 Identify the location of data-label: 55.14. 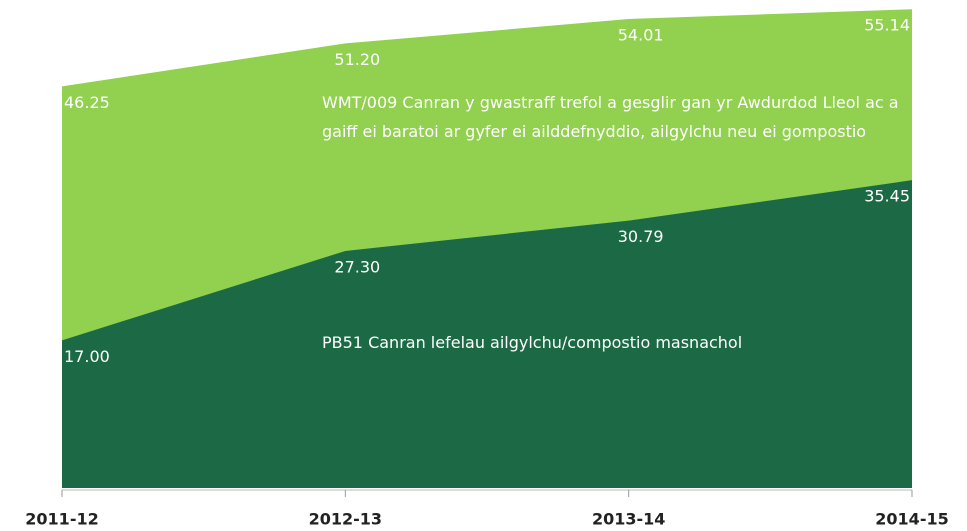
(887, 25).